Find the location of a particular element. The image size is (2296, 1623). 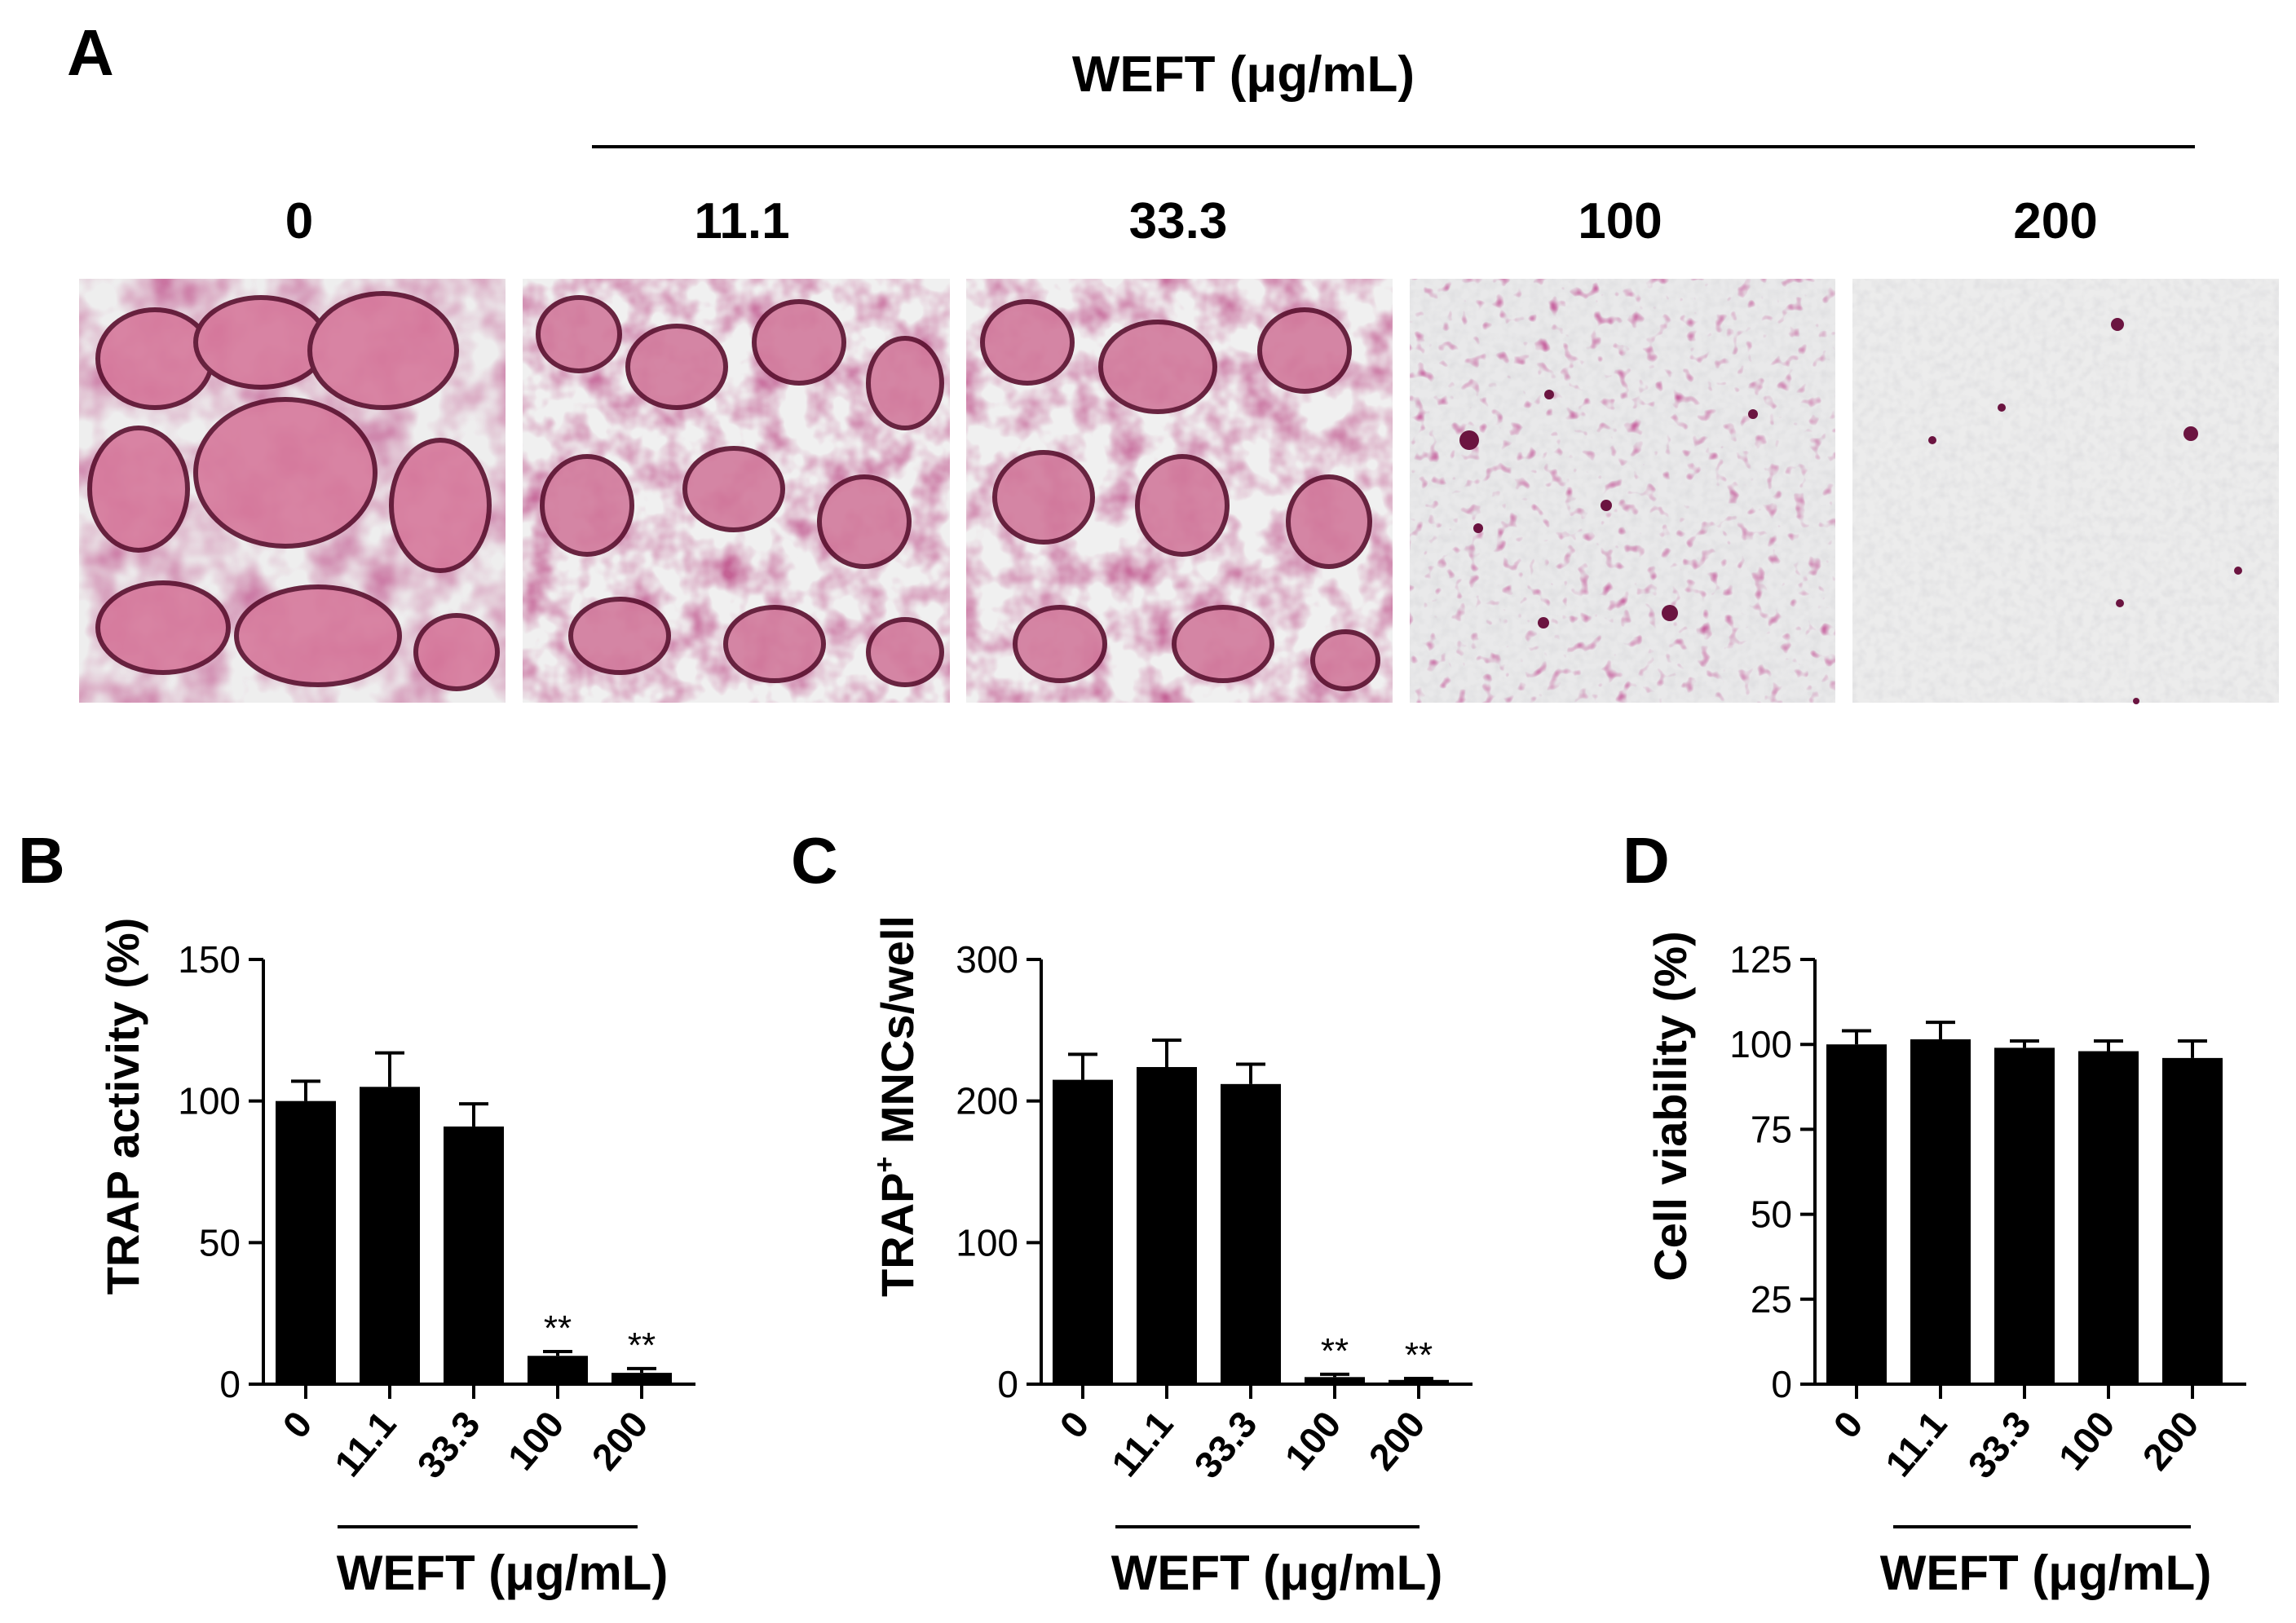

panel-b-xlabel: WEFT (μg/mL) is located at coordinates (503, 1573).